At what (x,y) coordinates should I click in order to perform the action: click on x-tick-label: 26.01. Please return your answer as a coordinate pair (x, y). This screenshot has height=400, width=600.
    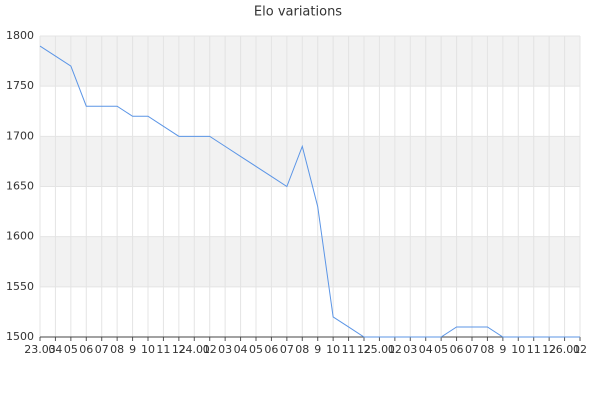
    Looking at the image, I should click on (565, 349).